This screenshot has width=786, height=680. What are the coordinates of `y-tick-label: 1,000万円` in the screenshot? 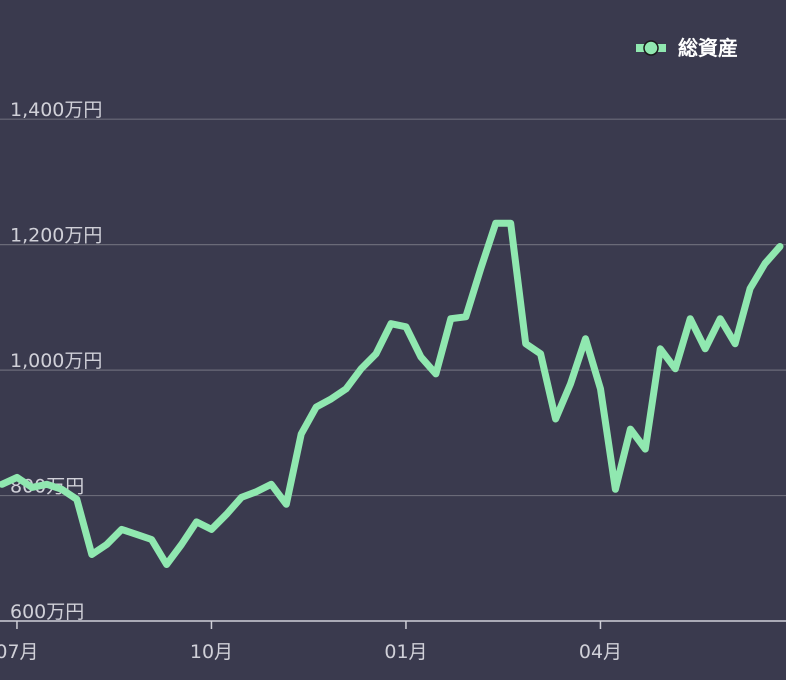 It's located at (56, 361).